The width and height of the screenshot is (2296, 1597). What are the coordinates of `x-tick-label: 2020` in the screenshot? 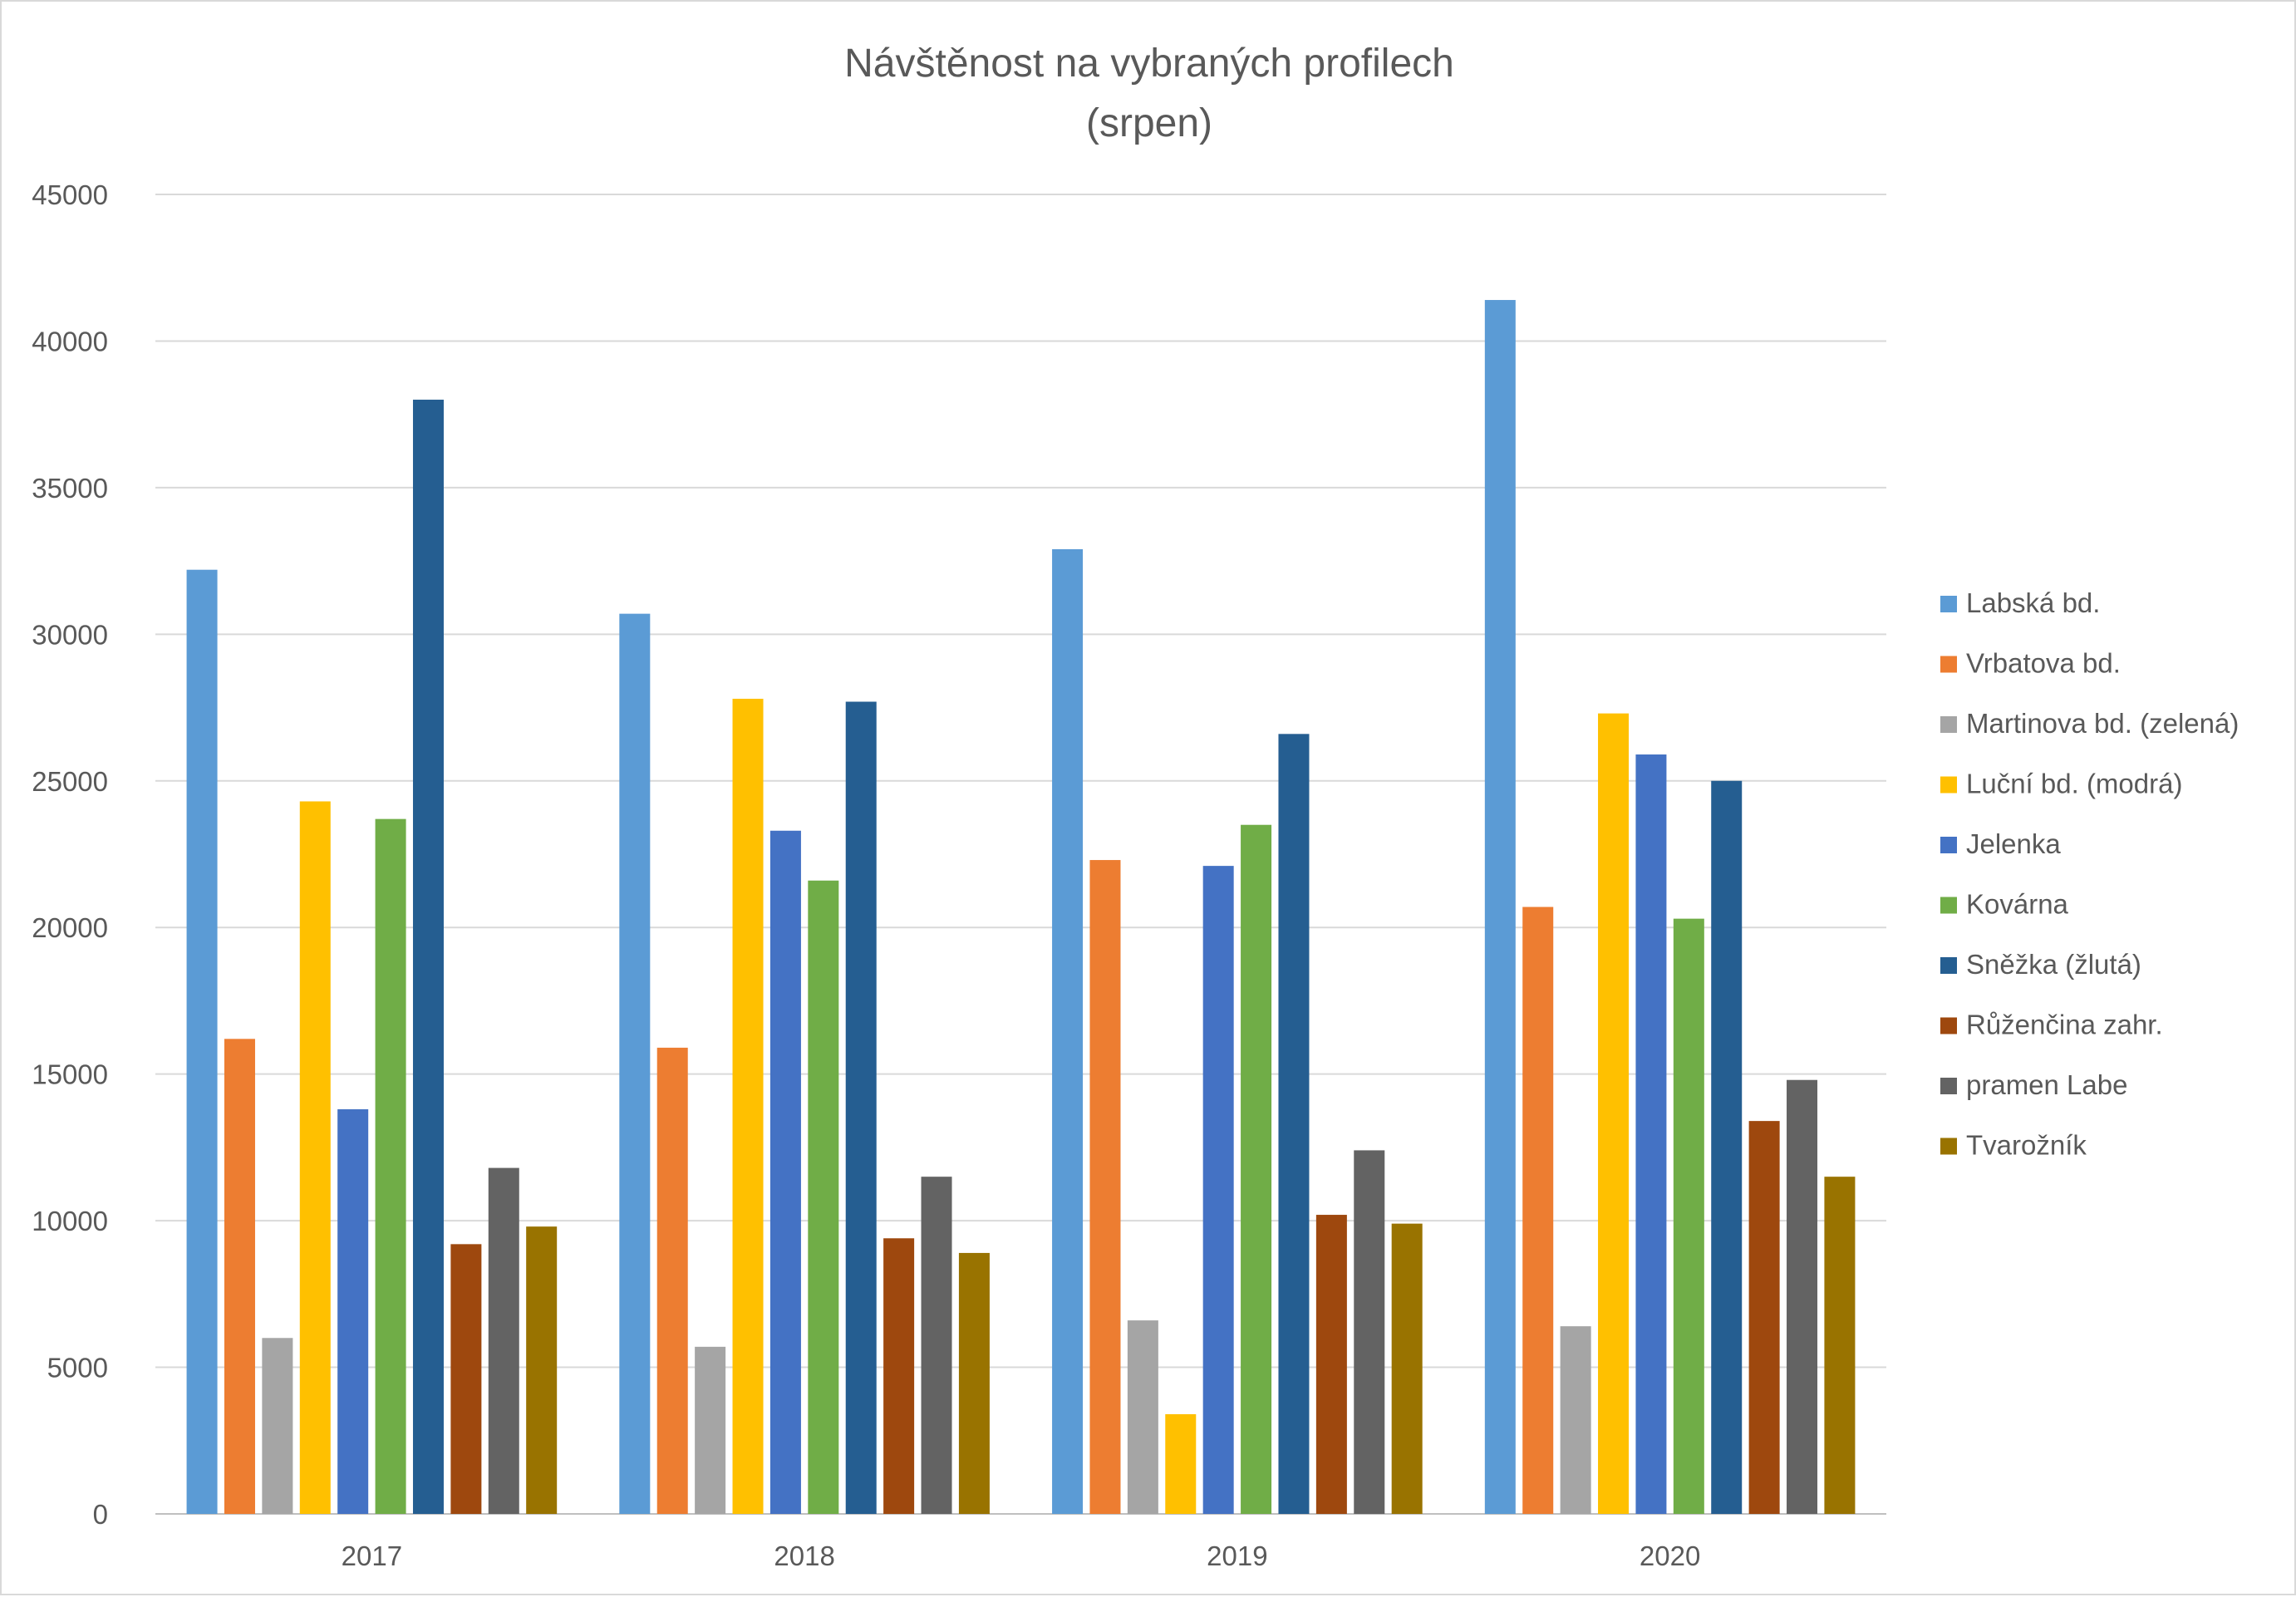 It's located at (1670, 1555).